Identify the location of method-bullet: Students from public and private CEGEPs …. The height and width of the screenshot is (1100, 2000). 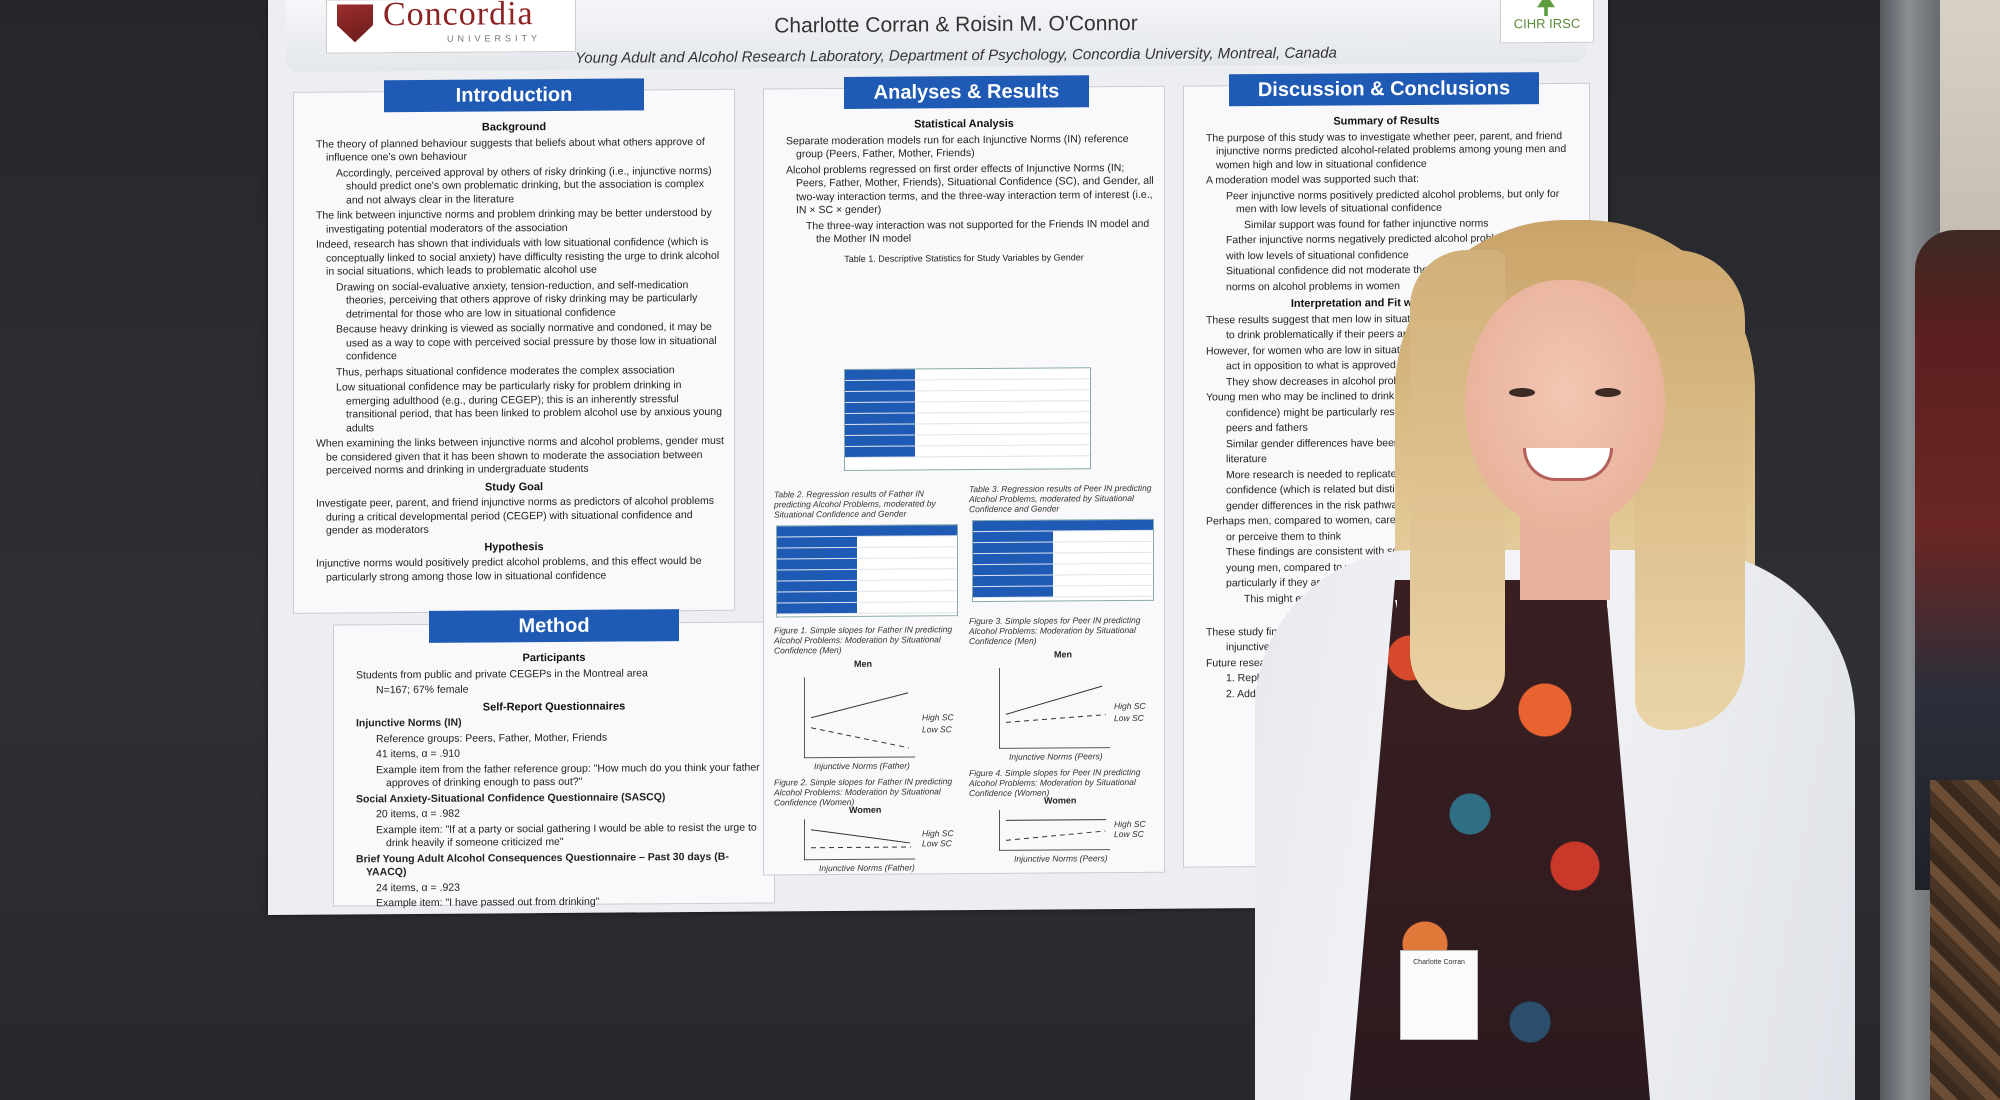
(502, 673).